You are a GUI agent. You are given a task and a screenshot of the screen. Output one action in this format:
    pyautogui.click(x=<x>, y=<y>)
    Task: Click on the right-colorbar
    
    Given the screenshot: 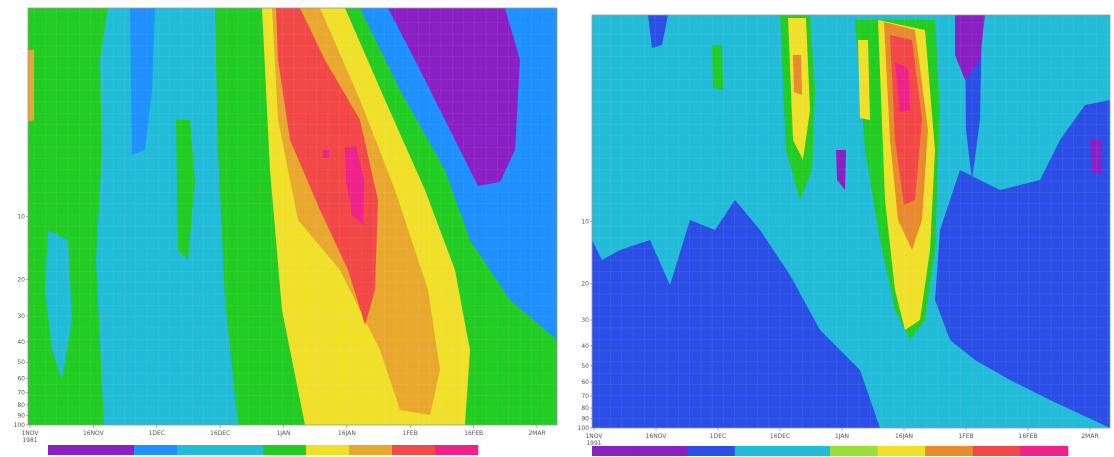 What is the action you would take?
    pyautogui.click(x=830, y=451)
    